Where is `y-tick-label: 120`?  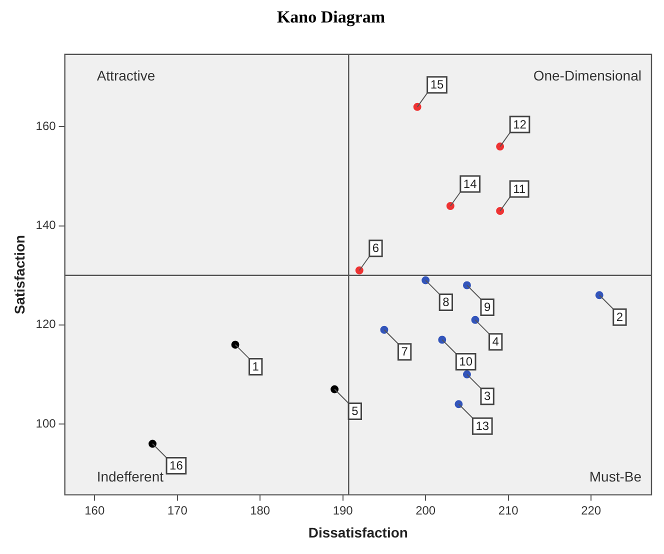 y-tick-label: 120 is located at coordinates (46, 324).